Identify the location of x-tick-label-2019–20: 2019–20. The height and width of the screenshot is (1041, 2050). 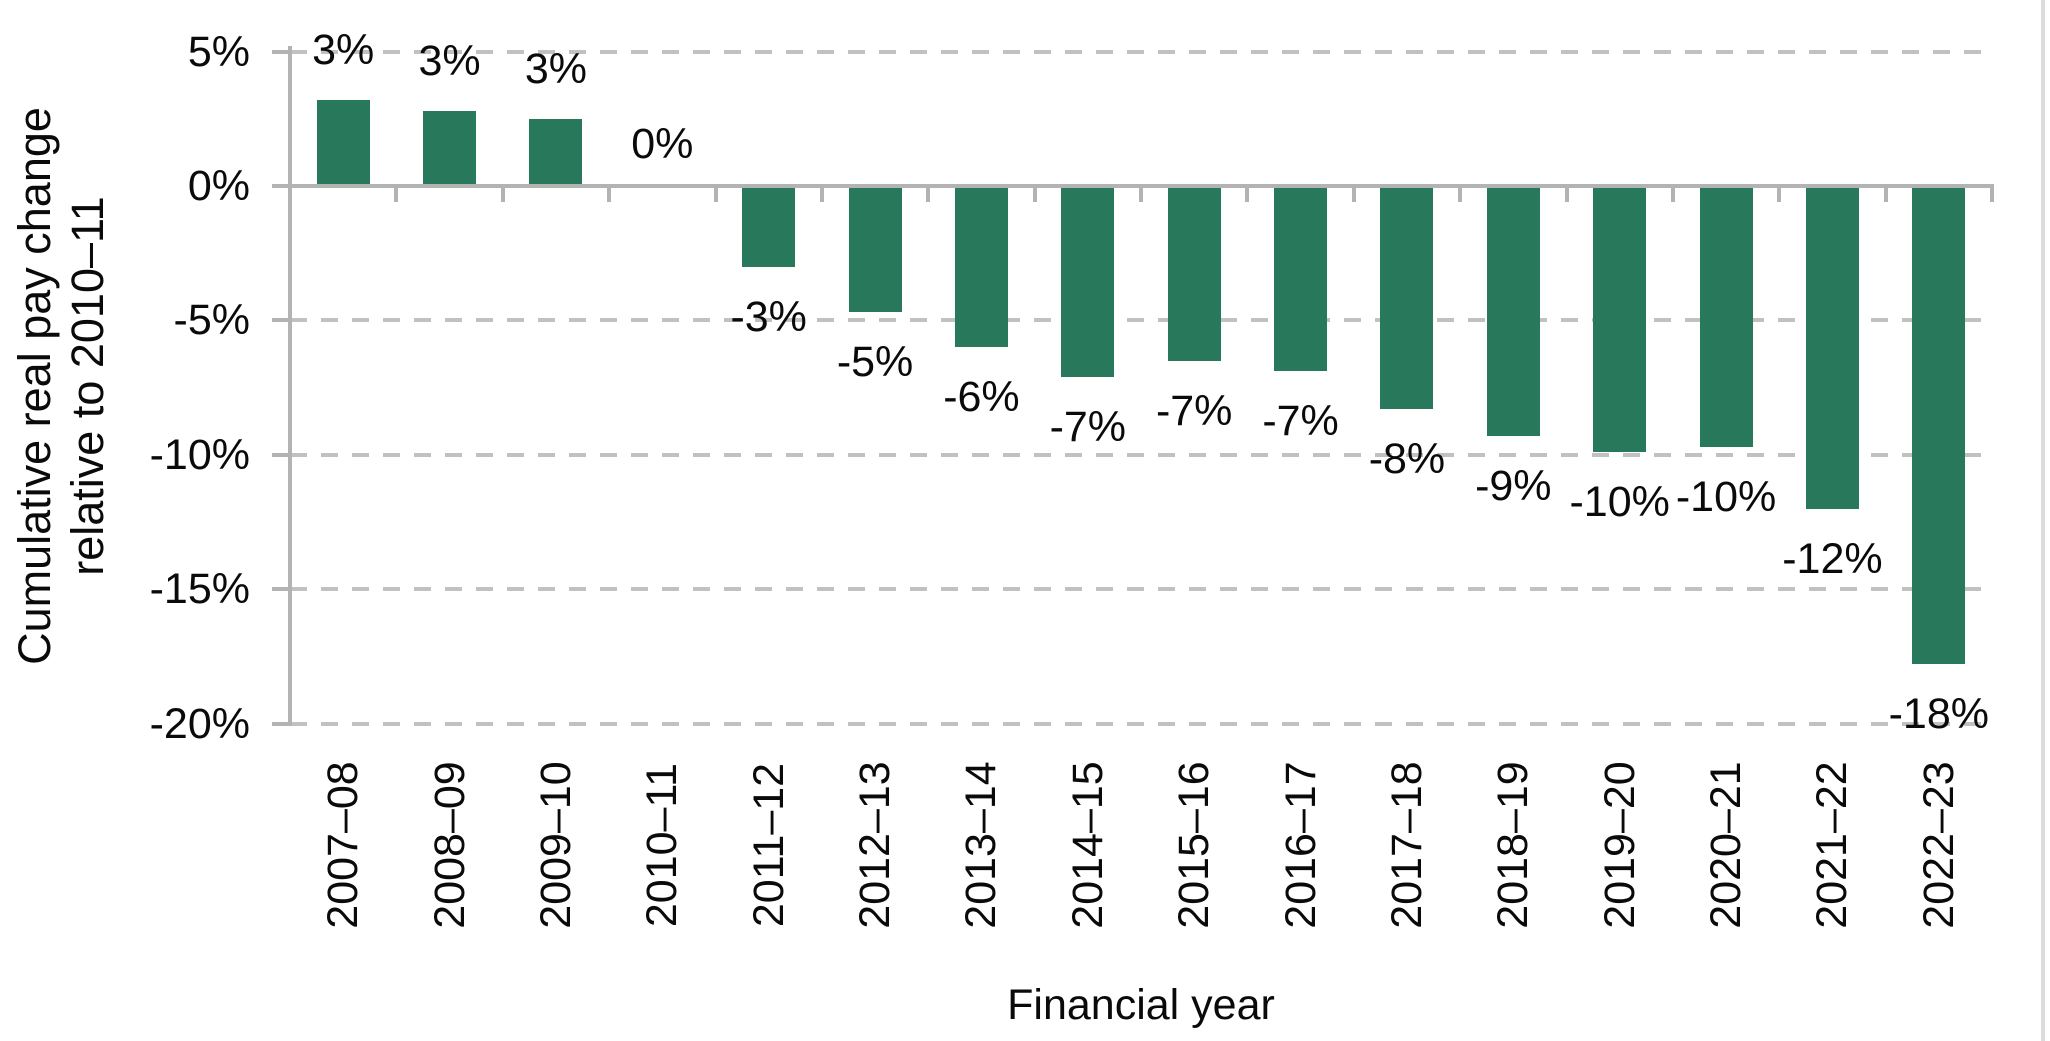
(1619, 845).